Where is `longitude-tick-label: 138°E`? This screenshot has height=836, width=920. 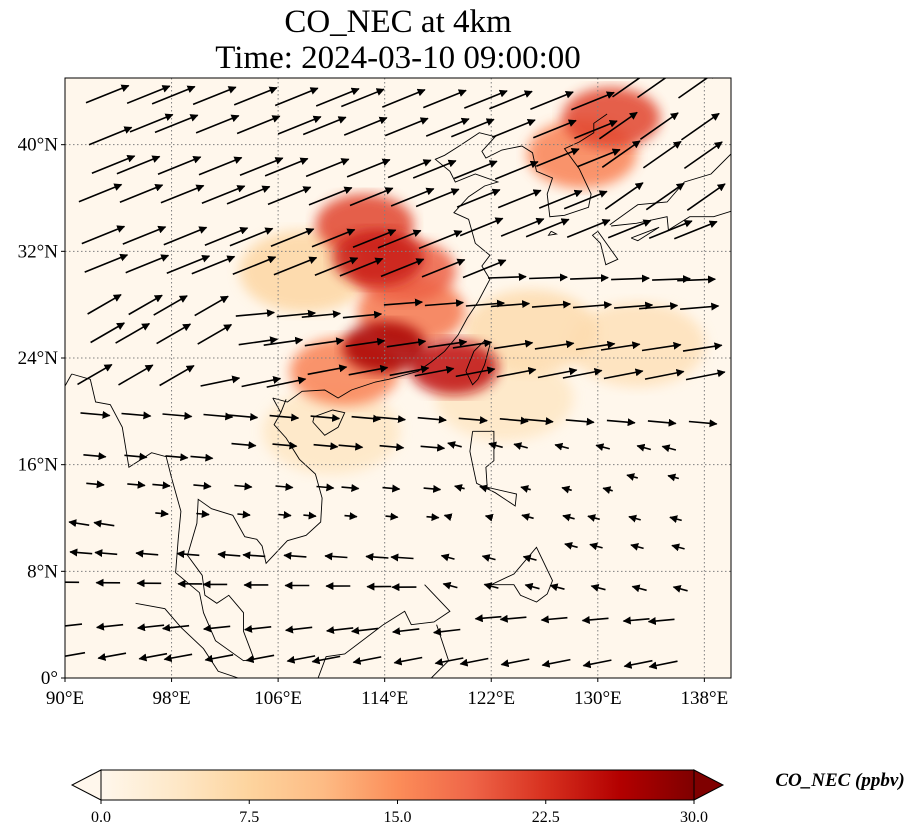 longitude-tick-label: 138°E is located at coordinates (705, 698).